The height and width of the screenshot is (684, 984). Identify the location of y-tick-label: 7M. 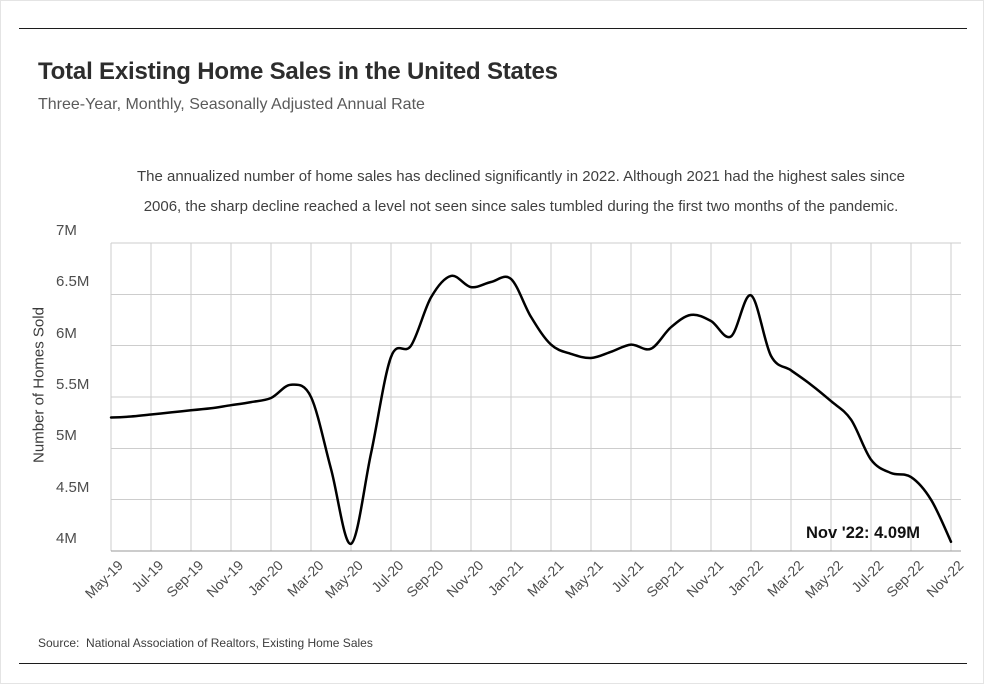
(66, 230).